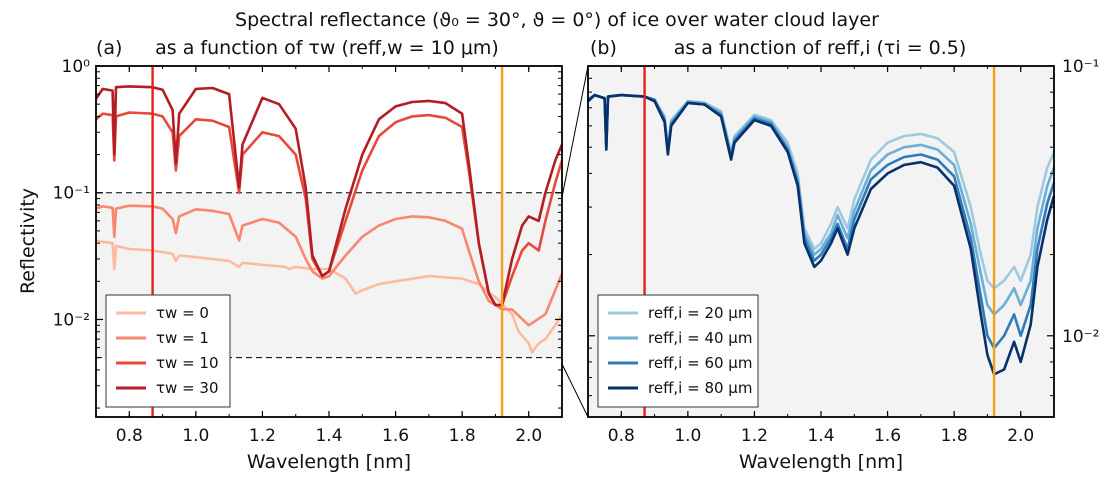  I want to click on legend-label: reff,i = 40 μm, so click(700, 338).